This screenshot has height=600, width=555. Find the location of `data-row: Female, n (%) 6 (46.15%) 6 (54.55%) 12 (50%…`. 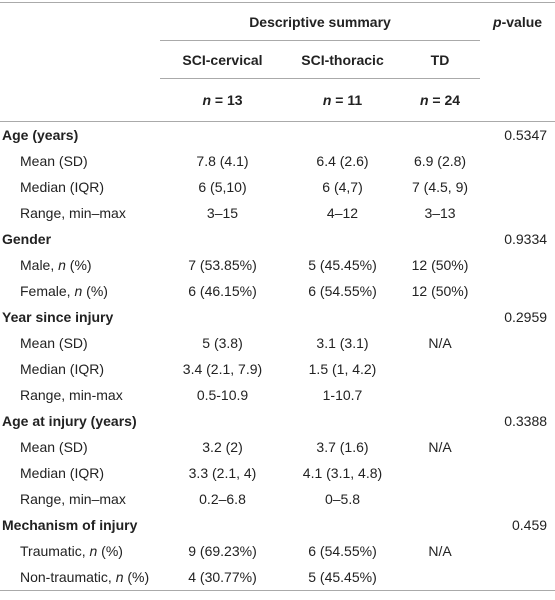

data-row: Female, n (%) 6 (46.15%) 6 (54.55%) 12 (50%… is located at coordinates (277, 291).